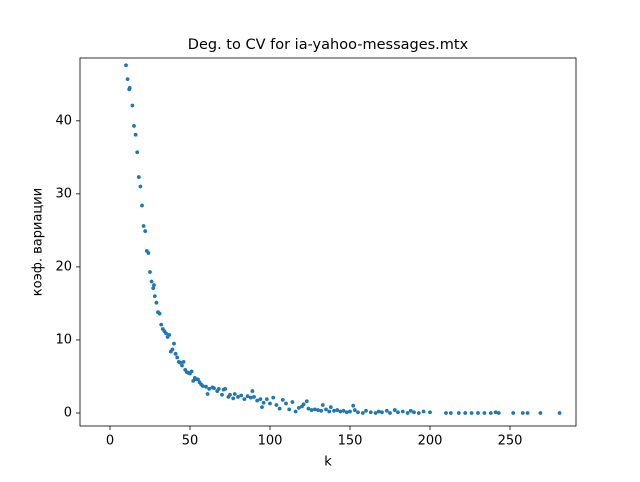 The width and height of the screenshot is (640, 482). What do you see at coordinates (63, 193) in the screenshot?
I see `y-tick-label: 30` at bounding box center [63, 193].